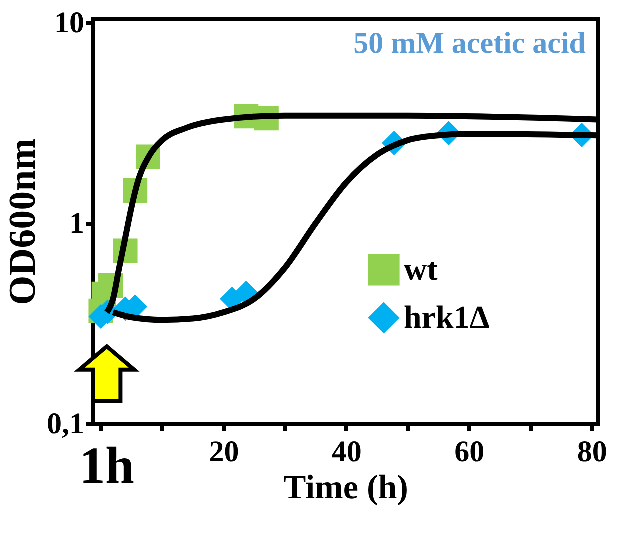 The image size is (644, 542). I want to click on chart-title: 50 mM acetic acid, so click(470, 43).